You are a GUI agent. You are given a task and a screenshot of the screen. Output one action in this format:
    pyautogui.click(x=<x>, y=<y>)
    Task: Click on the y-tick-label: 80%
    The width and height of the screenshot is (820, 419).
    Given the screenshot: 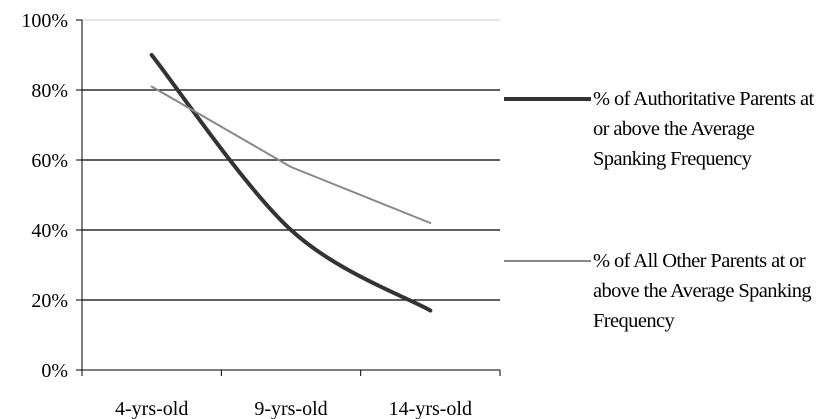 What is the action you would take?
    pyautogui.click(x=49, y=91)
    